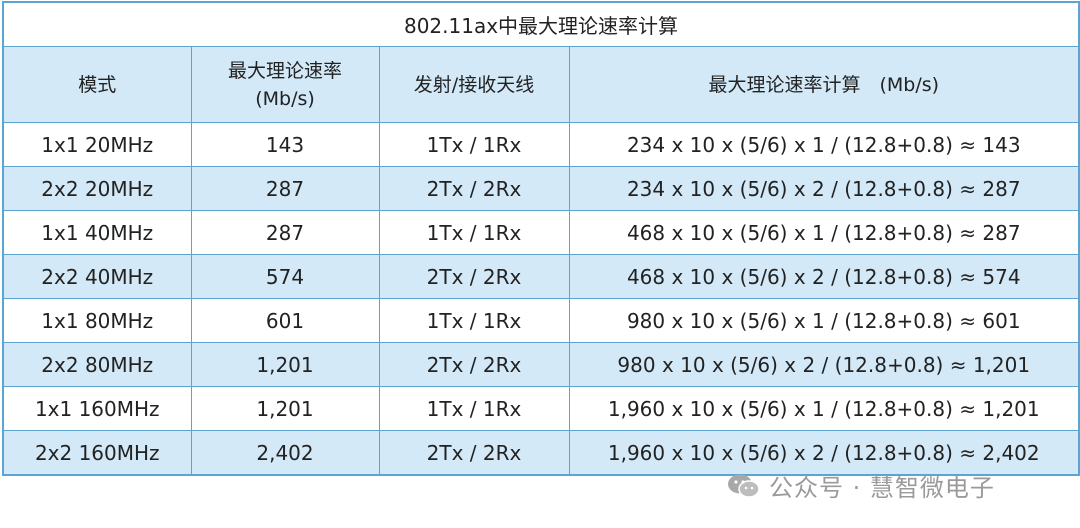 The height and width of the screenshot is (528, 1080). I want to click on cell-mode: 1x1 20MHz, so click(97, 144).